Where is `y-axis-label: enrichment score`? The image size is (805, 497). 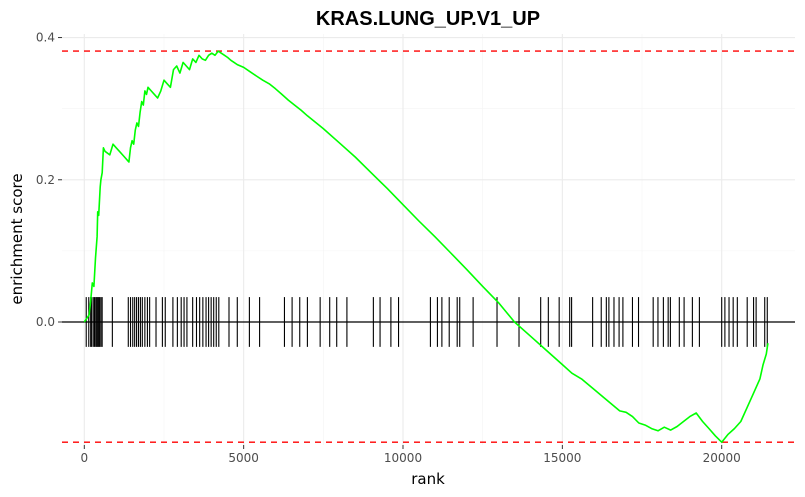
y-axis-label: enrichment score is located at coordinates (17, 238).